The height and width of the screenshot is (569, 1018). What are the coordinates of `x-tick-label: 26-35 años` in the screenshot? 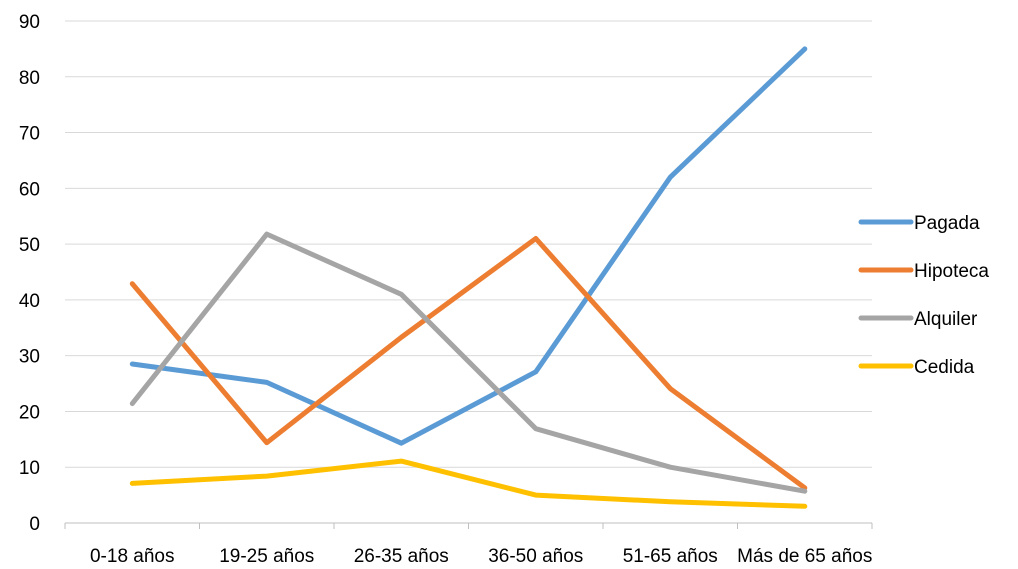 It's located at (401, 556).